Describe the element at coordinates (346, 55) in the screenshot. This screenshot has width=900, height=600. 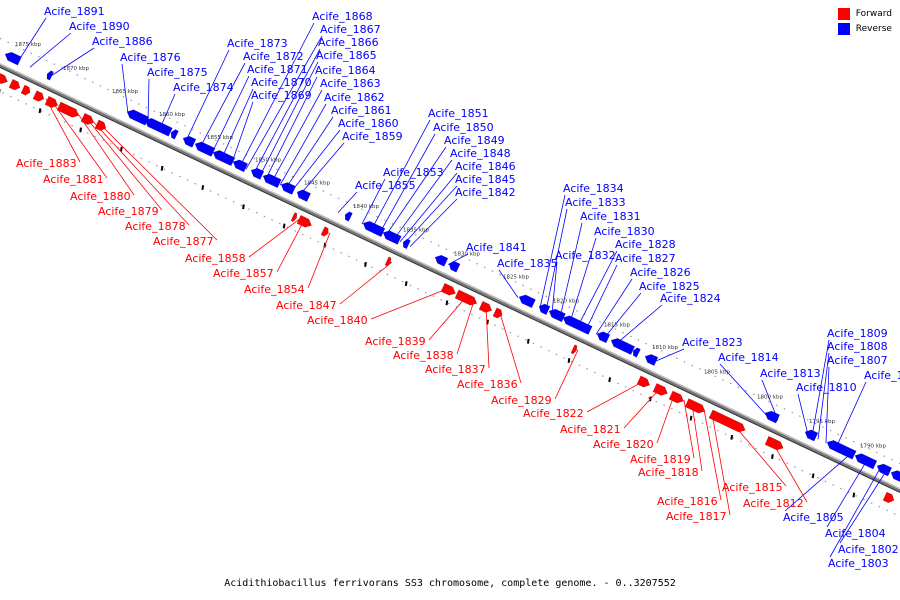
I see `reverse-gene-label: Acife_1865` at that location.